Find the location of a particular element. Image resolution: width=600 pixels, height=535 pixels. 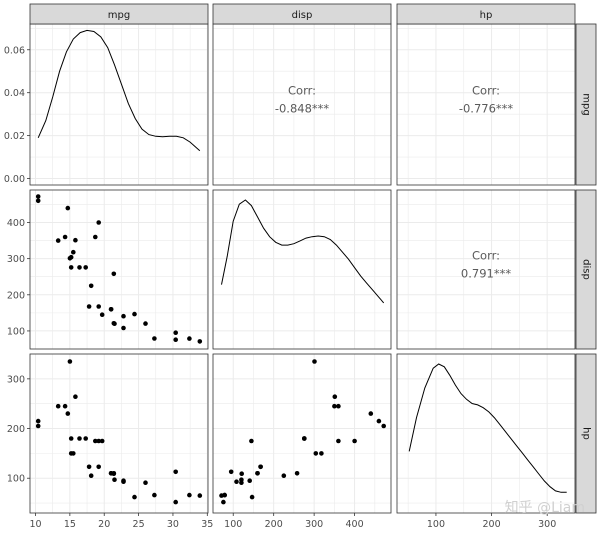

x-tick-label: 25 is located at coordinates (139, 524).